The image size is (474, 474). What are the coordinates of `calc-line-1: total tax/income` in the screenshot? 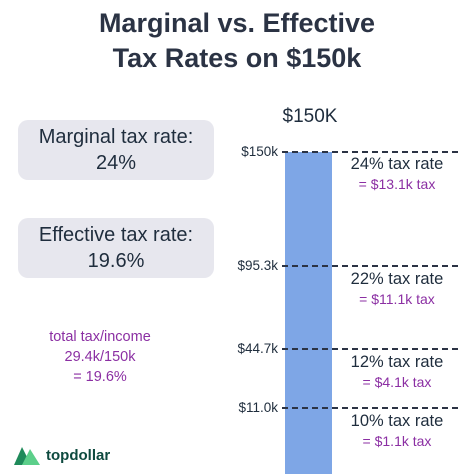 It's located at (100, 337).